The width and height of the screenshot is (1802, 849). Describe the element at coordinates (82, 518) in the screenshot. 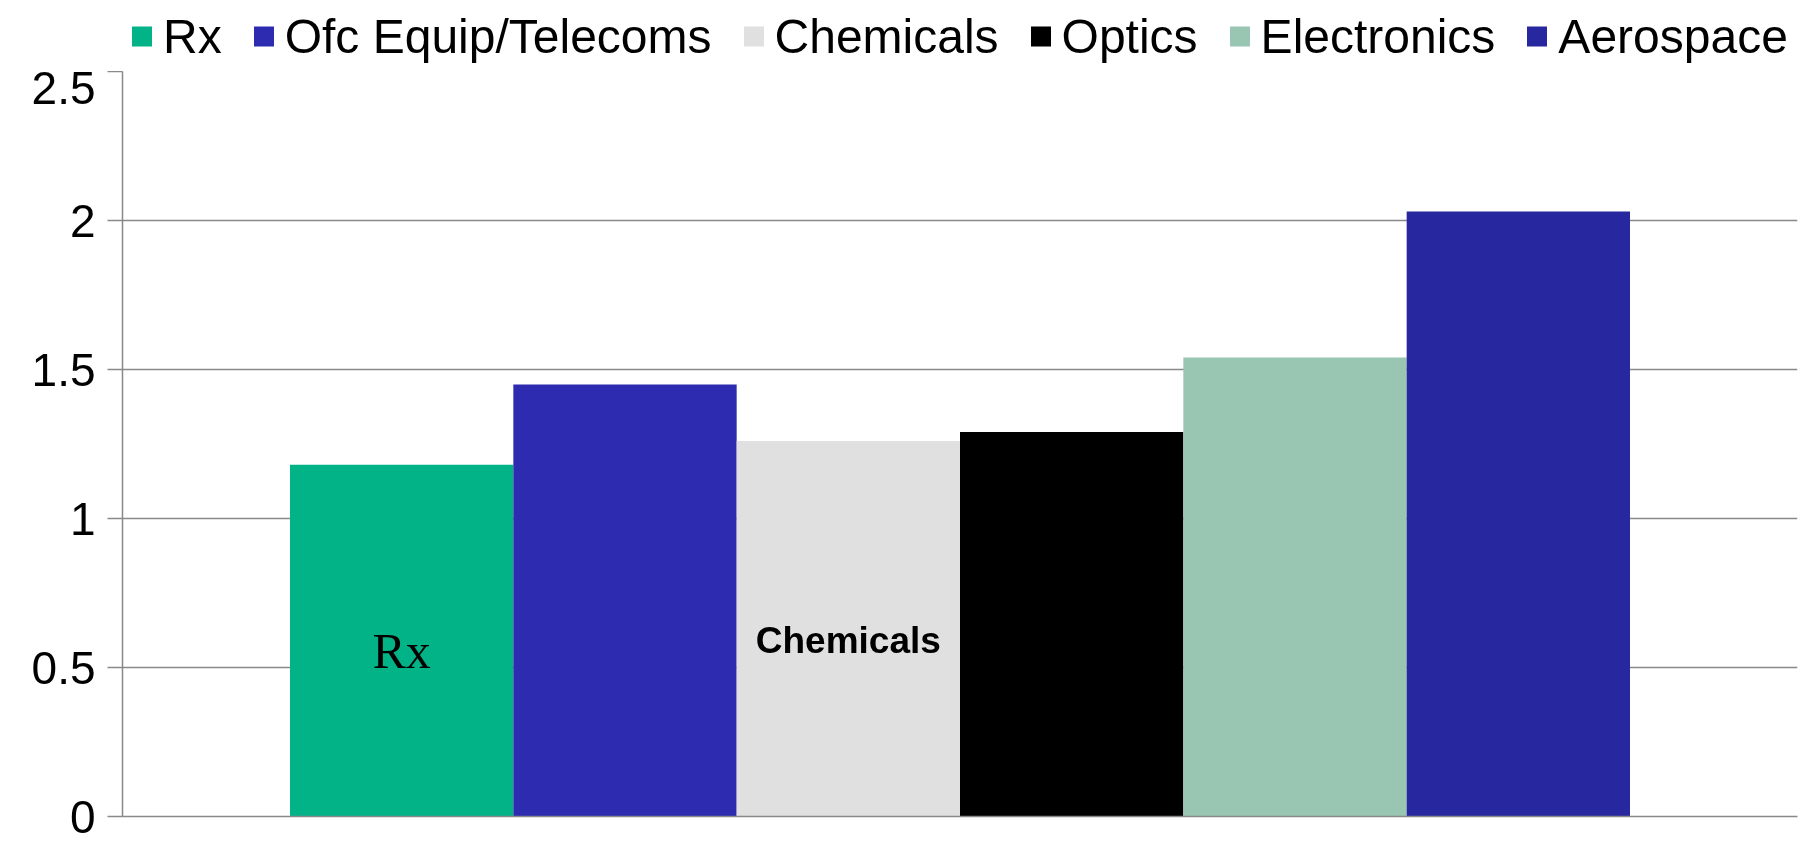

I see `y-tick-label: 1` at that location.